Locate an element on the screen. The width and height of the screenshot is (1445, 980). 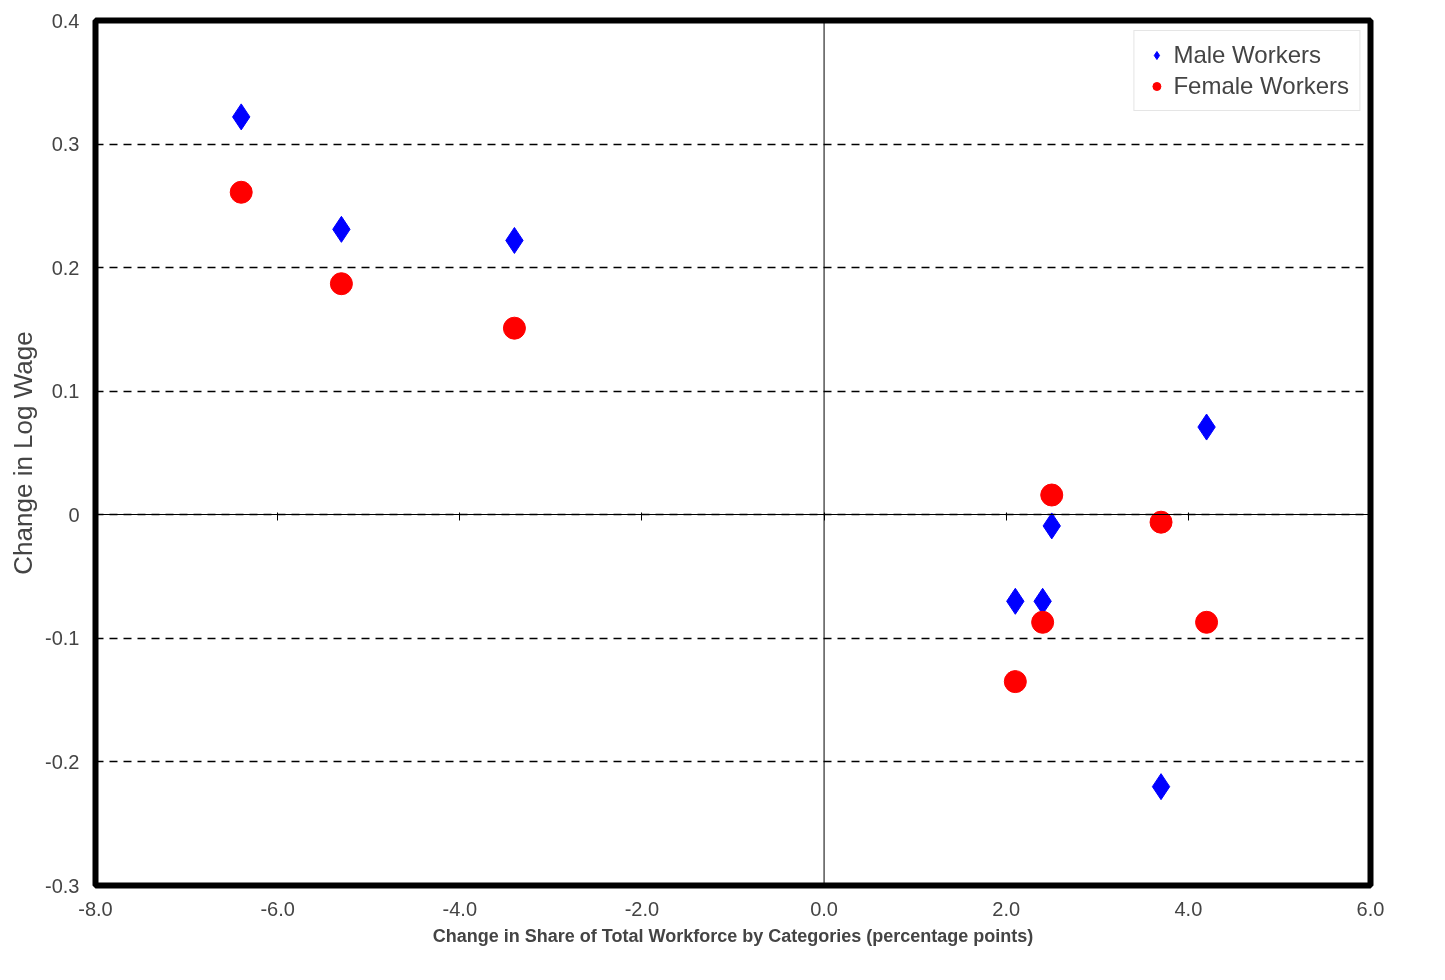
y-tick-label: 0.4 is located at coordinates (65, 20).